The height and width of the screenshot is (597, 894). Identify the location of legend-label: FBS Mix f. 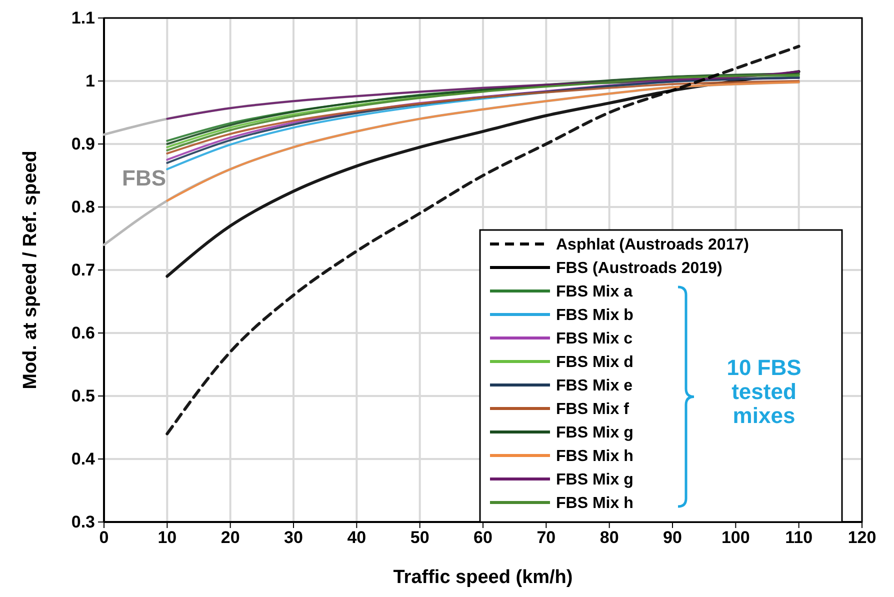
(593, 409).